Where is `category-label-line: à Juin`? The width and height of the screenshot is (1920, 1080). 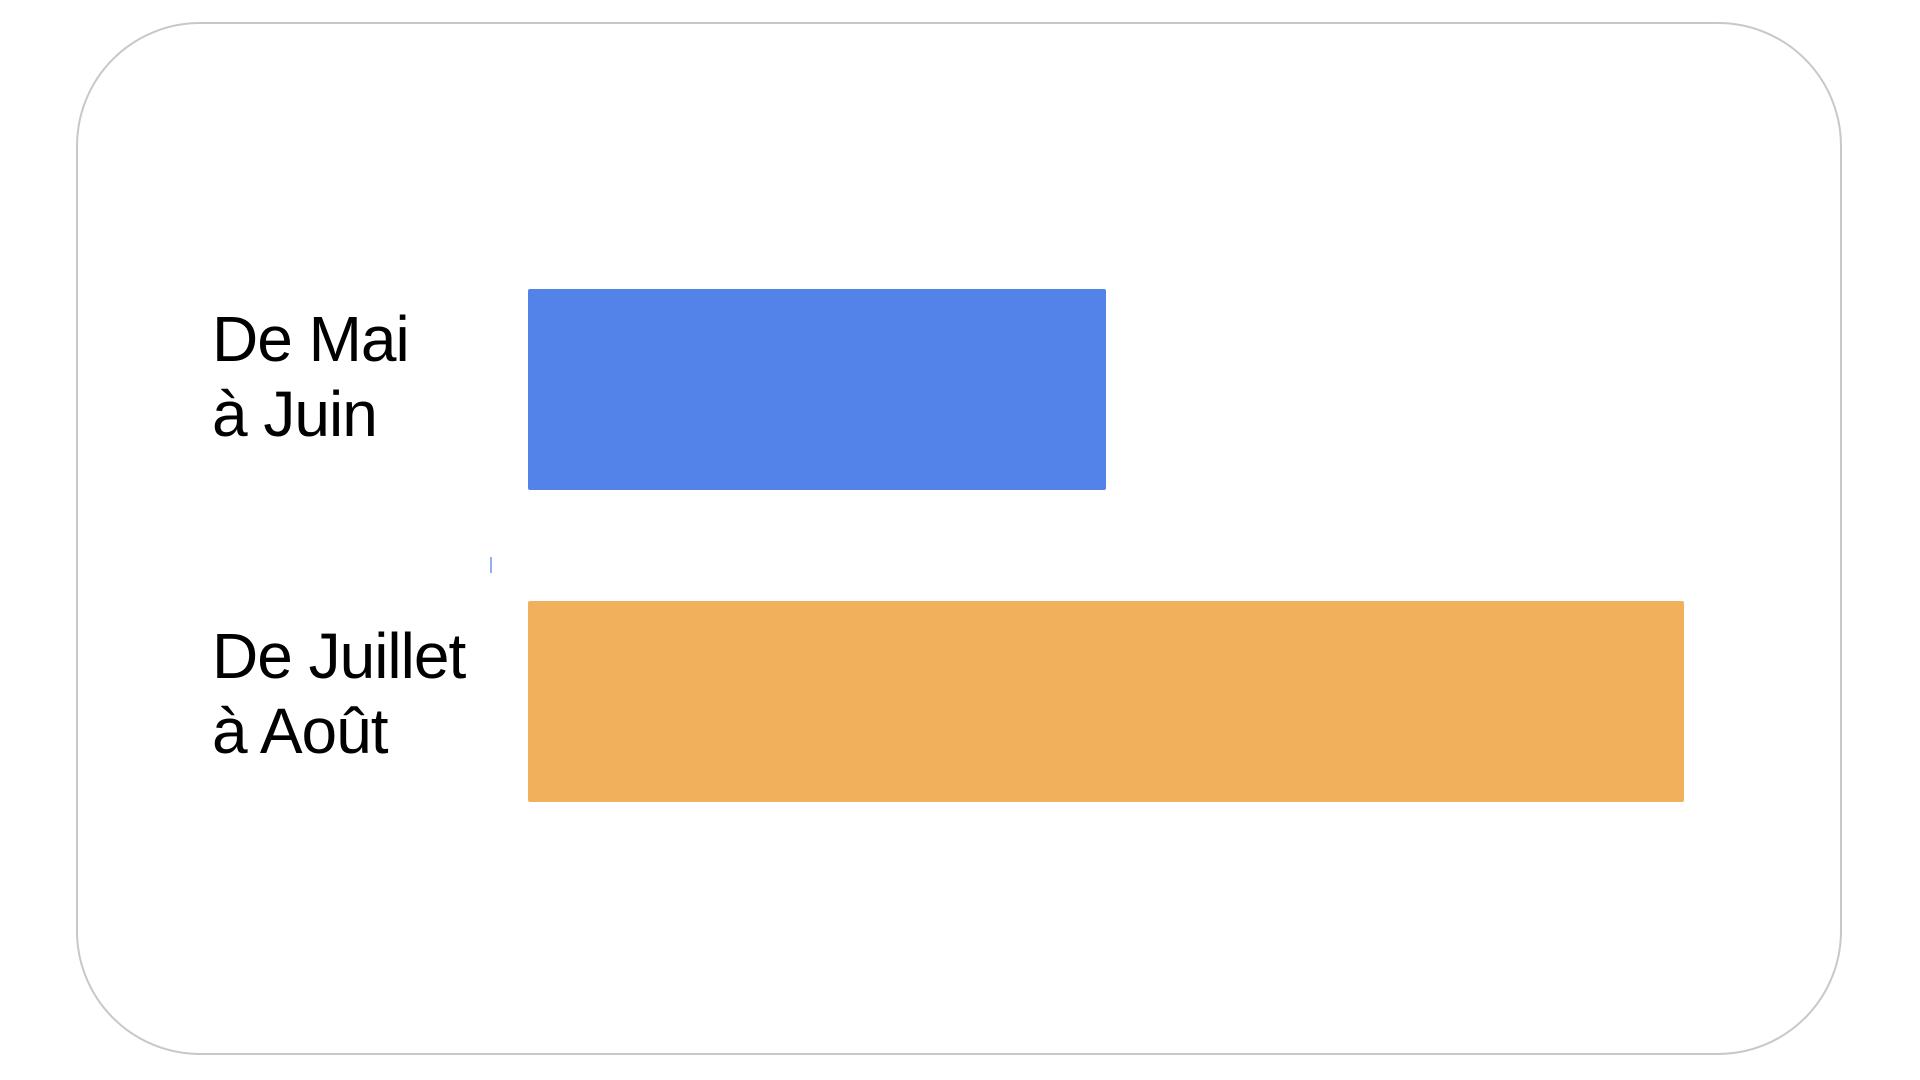 category-label-line: à Juin is located at coordinates (295, 414).